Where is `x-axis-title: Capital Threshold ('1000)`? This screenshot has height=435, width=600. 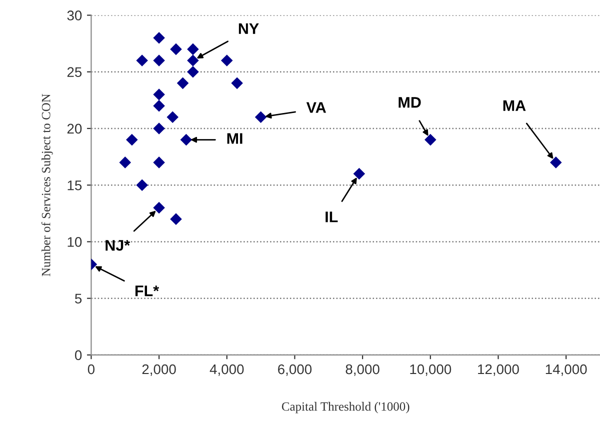 x-axis-title: Capital Threshold ('1000) is located at coordinates (346, 408).